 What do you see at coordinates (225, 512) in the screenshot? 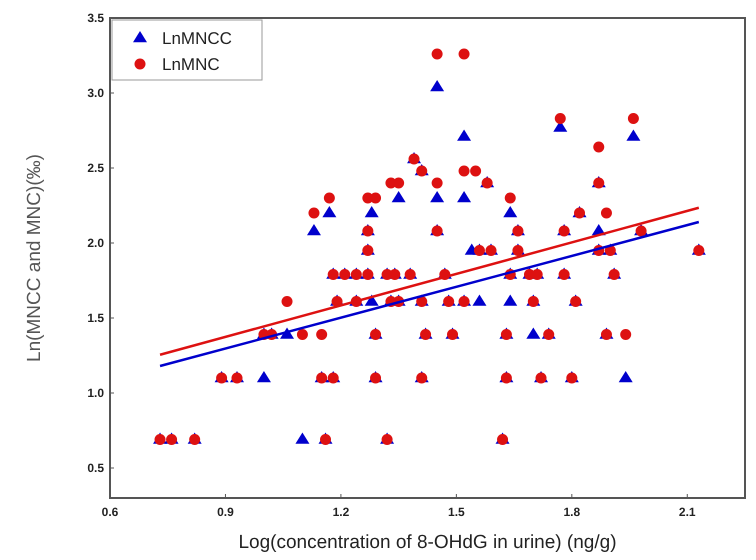
I see `x-tick-label: 0.9` at bounding box center [225, 512].